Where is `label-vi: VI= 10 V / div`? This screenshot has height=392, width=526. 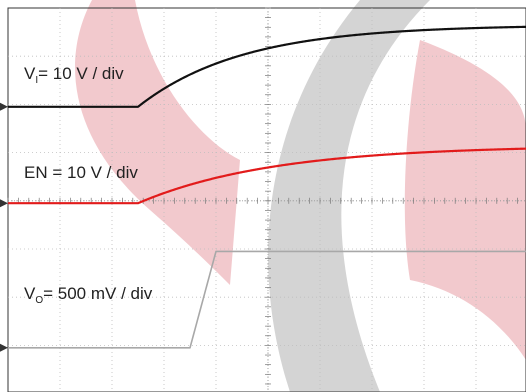 label-vi: VI= 10 V / div is located at coordinates (74, 75).